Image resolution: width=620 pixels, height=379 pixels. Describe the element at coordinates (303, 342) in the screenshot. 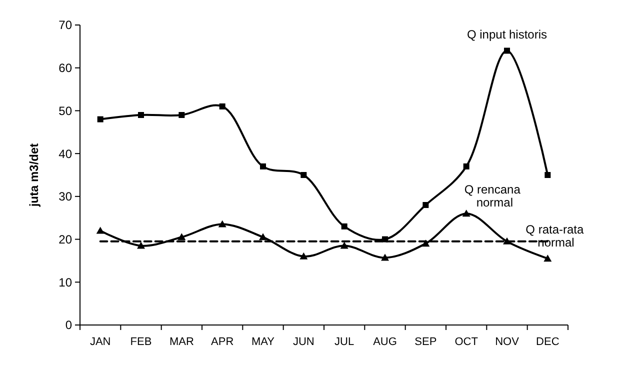

I see `x-tick-label: JUN` at that location.